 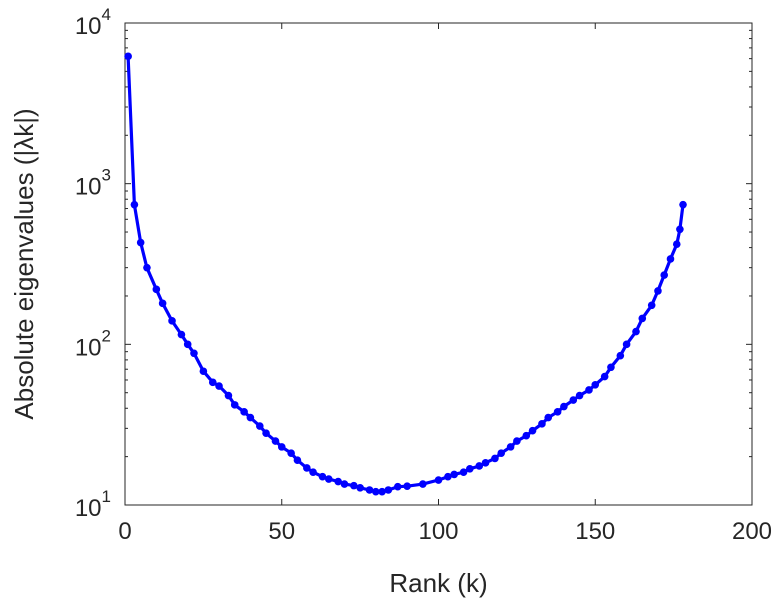 I want to click on x-tick-label: 0, so click(x=124, y=531).